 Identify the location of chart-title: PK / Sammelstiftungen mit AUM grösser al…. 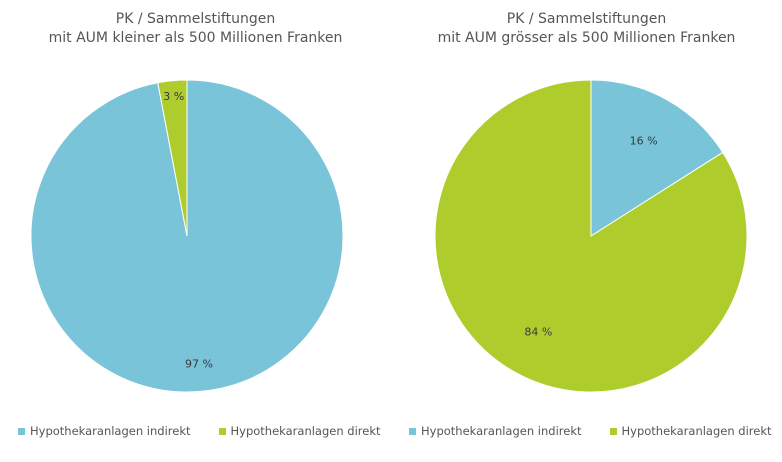
(586, 29).